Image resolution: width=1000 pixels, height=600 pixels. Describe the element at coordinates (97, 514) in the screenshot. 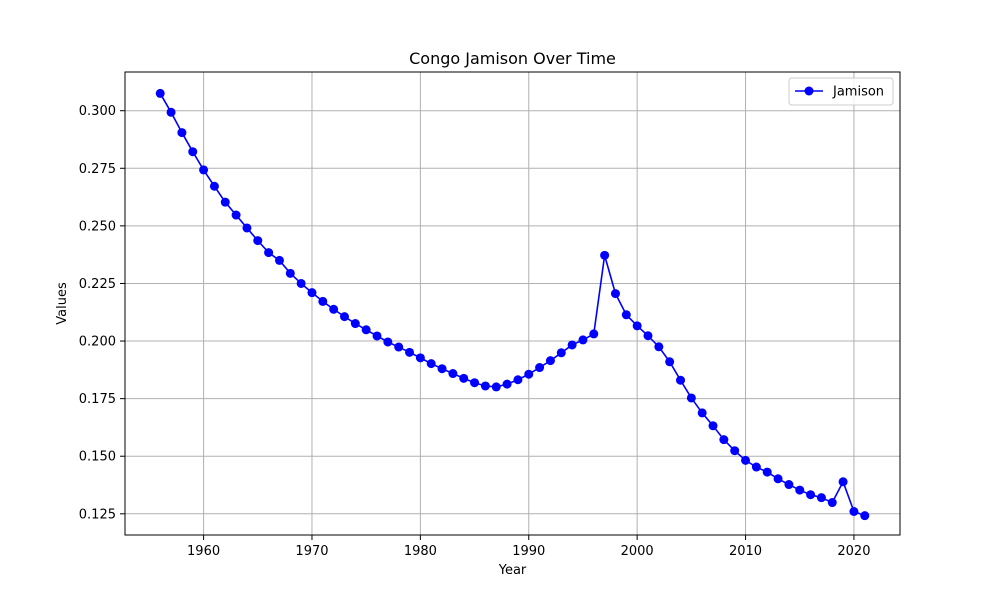

I see `y-tick-label: 0.125` at that location.